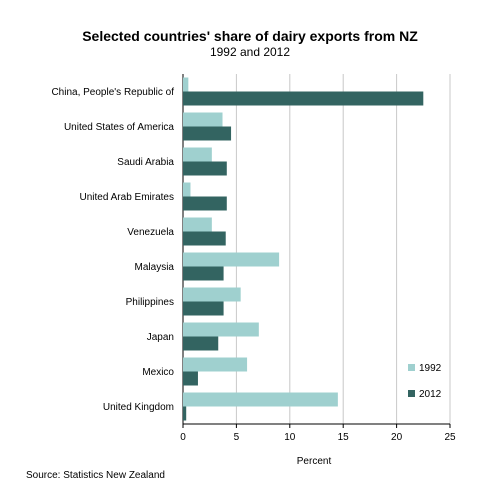  I want to click on category-label: Venezuela, so click(150, 232).